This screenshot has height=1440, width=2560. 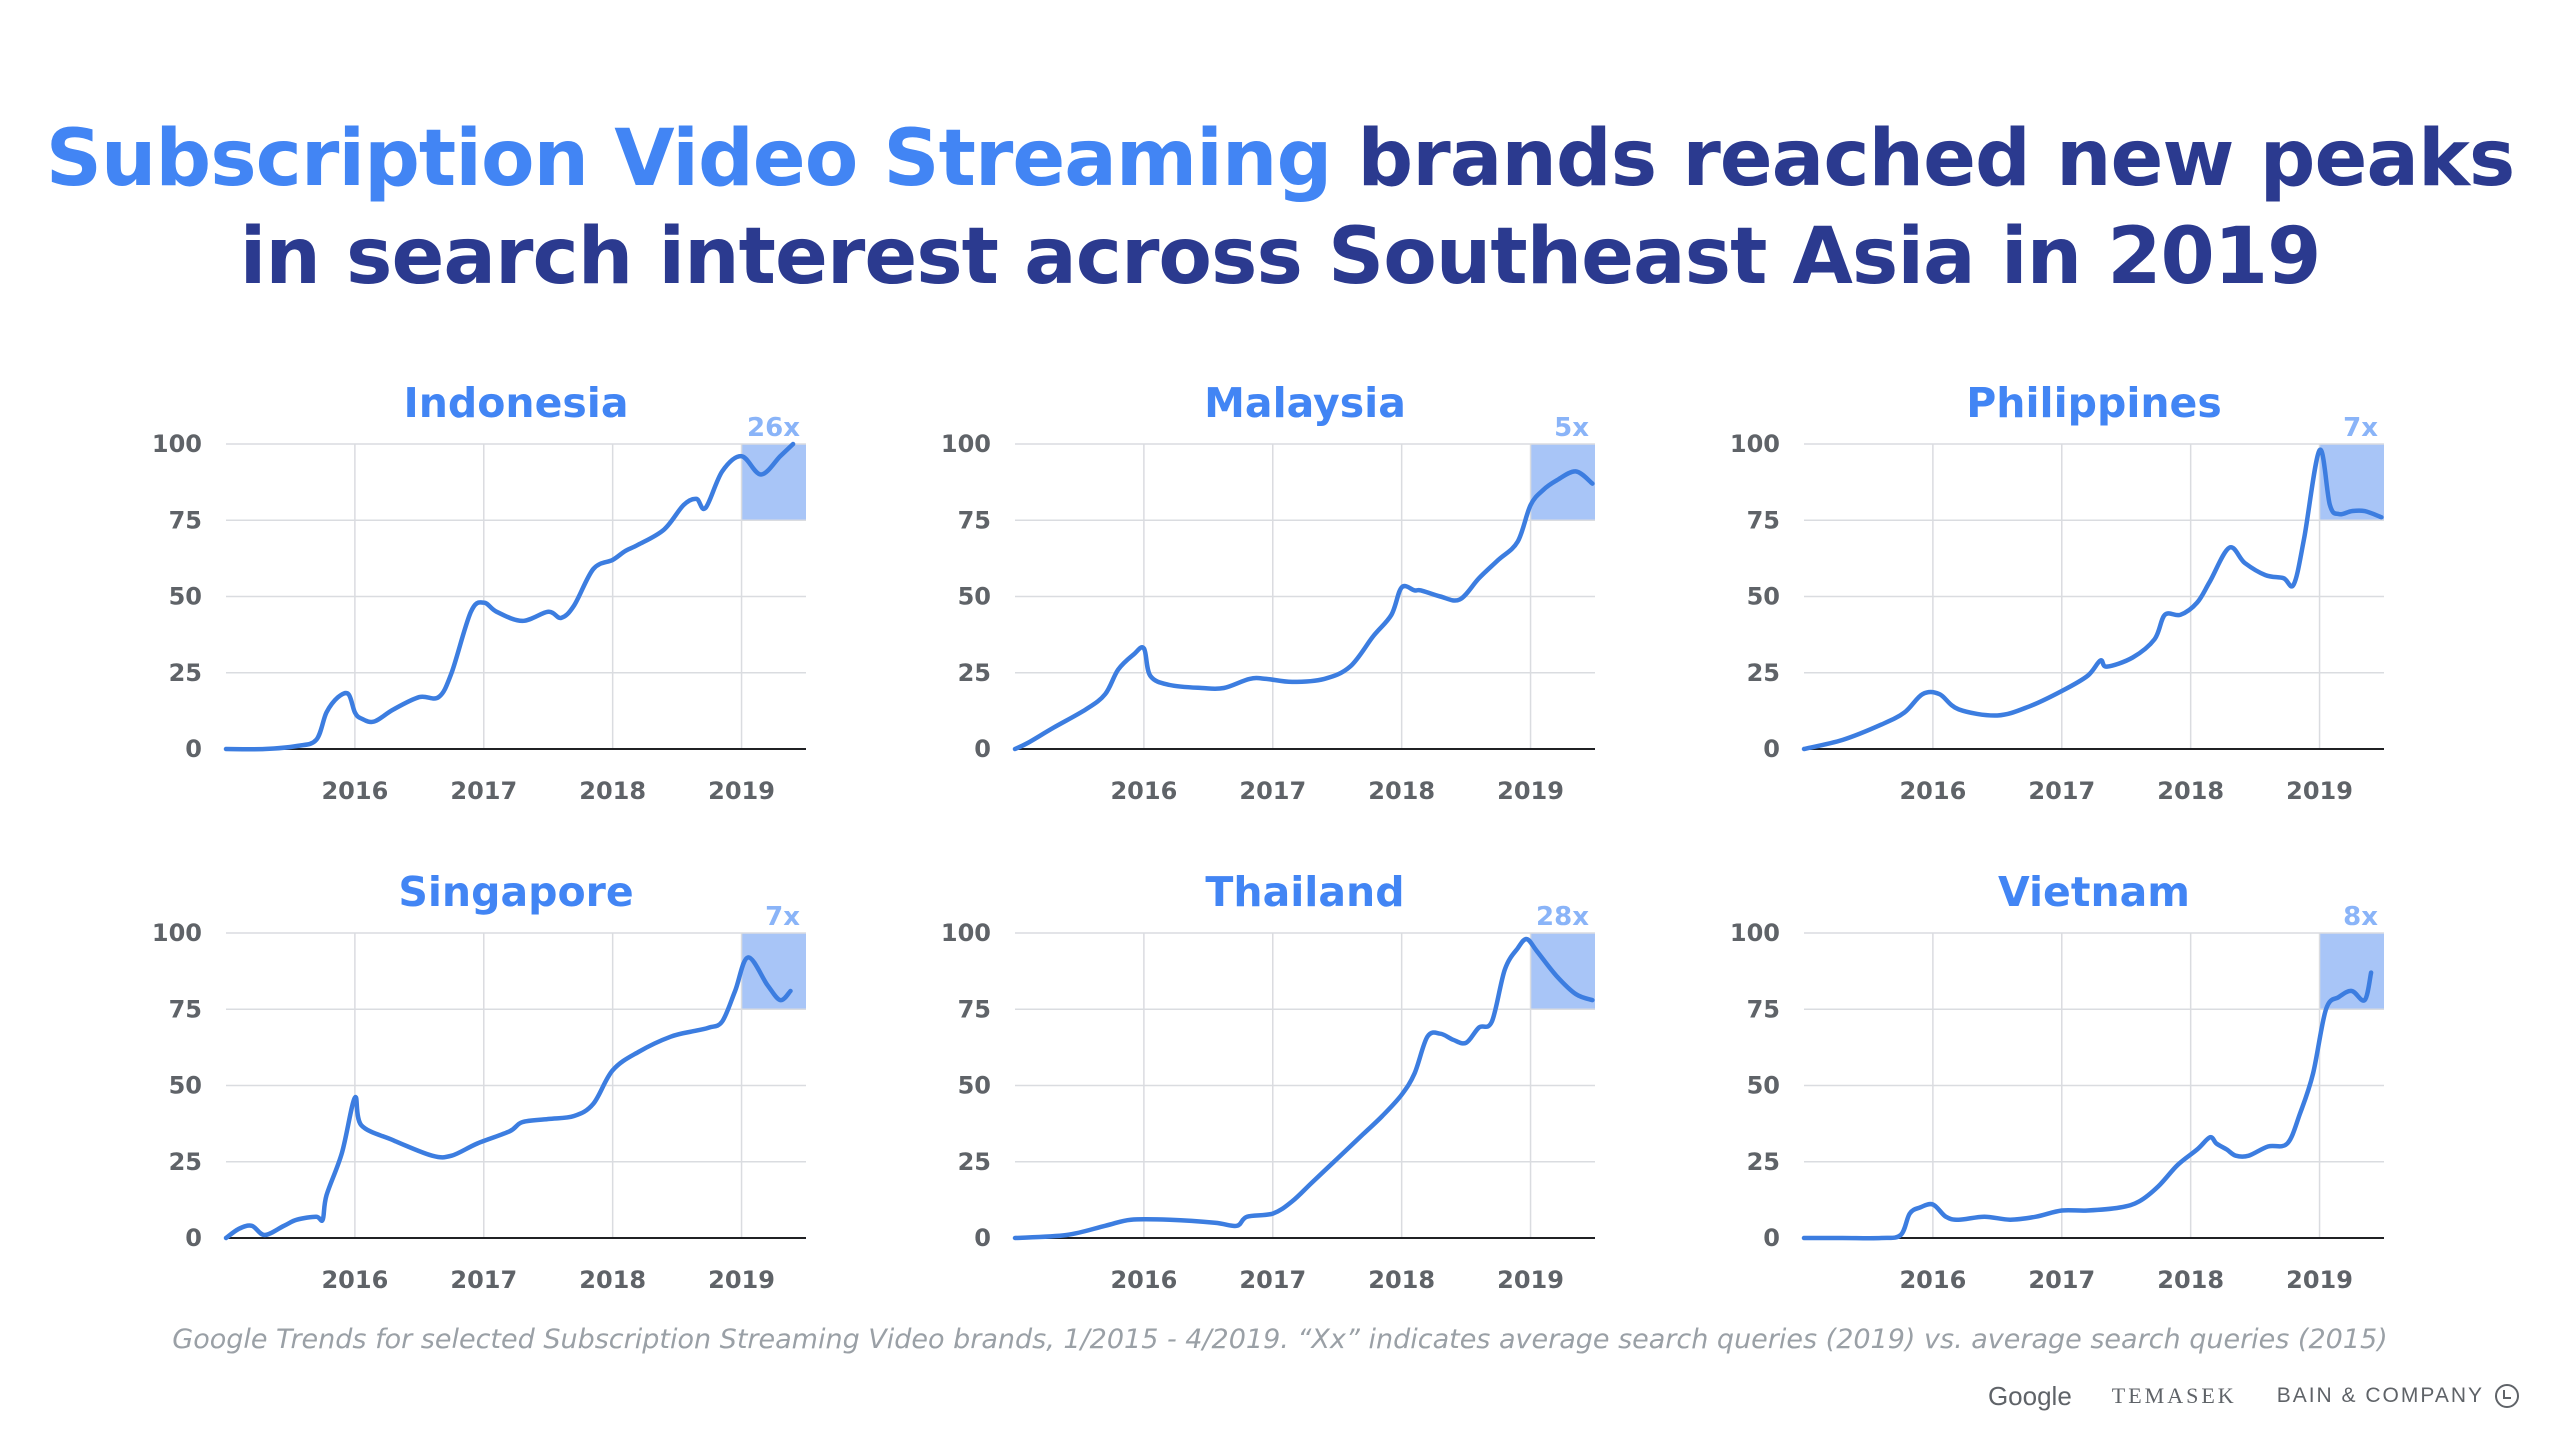 I want to click on chart-vietnam: Vietnam 0 25 50 75 100 2016 2017 2018 2019 8x, so click(x=2057, y=1081).